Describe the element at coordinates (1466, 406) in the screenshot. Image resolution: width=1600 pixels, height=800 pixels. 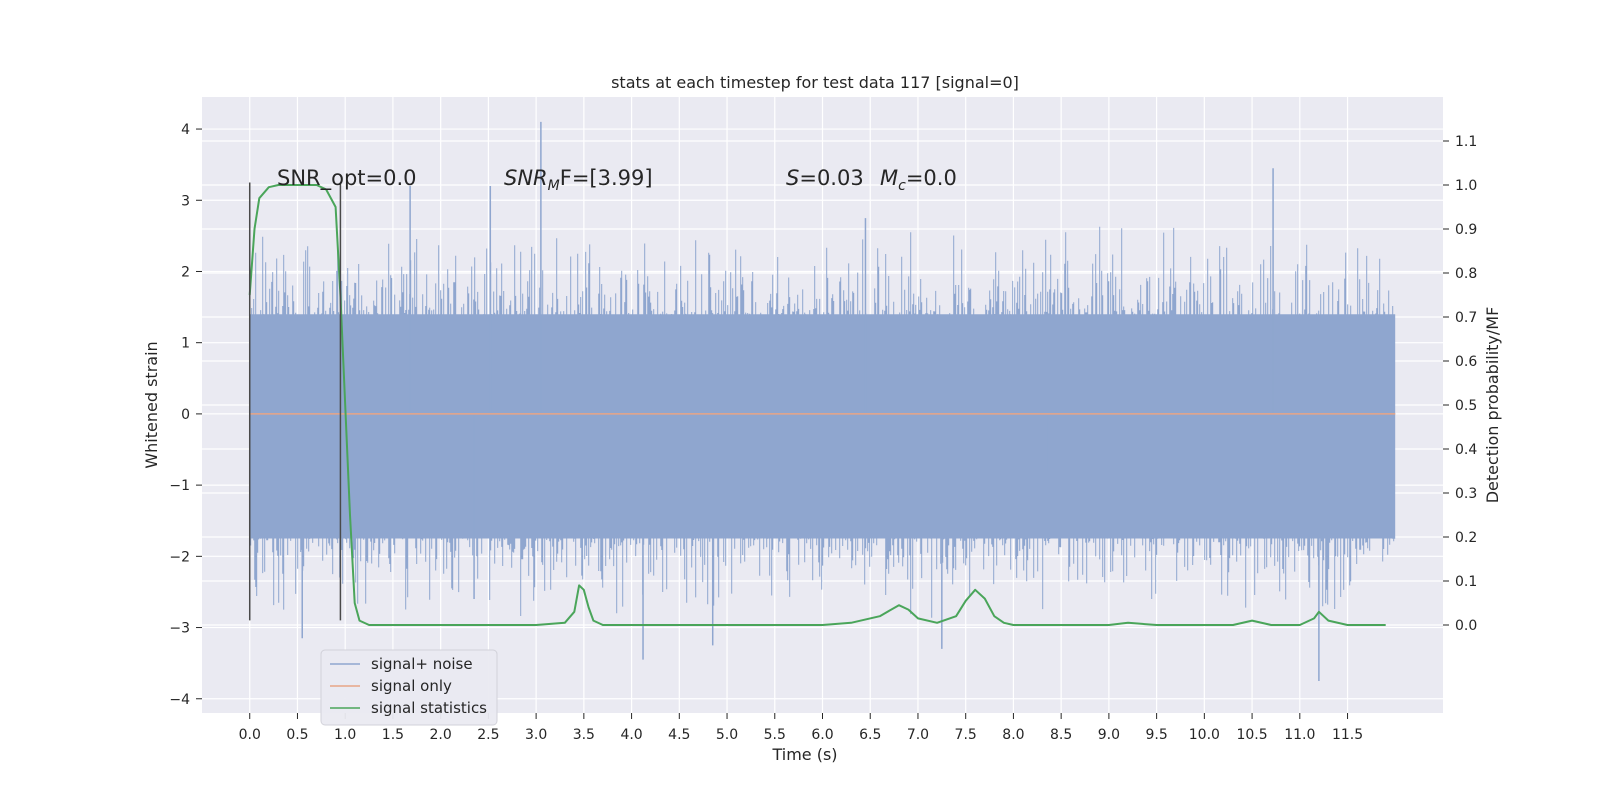
I see `y-right-tick-label: 0.5` at that location.